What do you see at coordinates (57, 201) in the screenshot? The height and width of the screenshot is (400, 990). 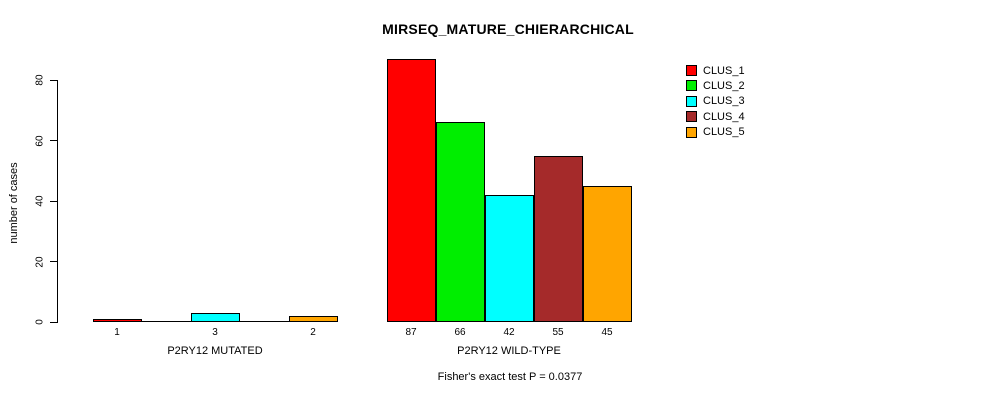 I see `y-axis` at bounding box center [57, 201].